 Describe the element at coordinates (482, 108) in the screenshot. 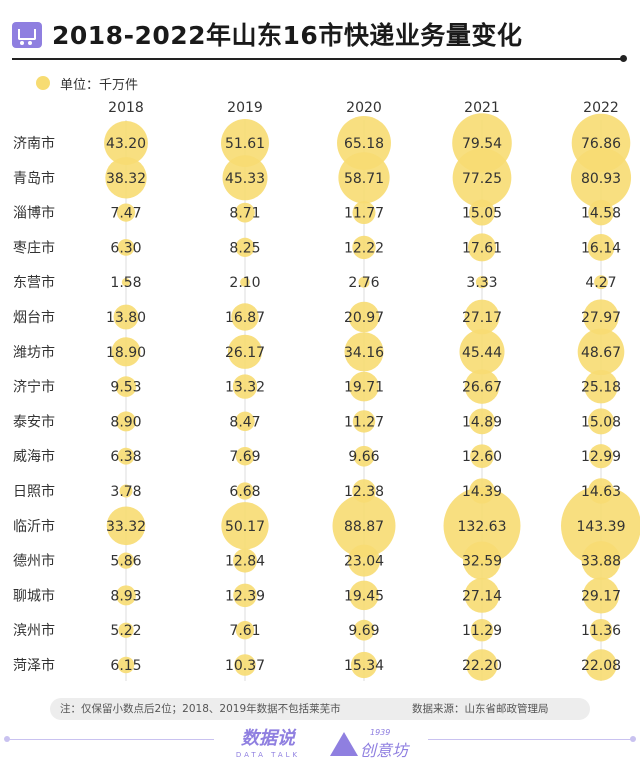

I see `column-header-2021: 2021` at that location.